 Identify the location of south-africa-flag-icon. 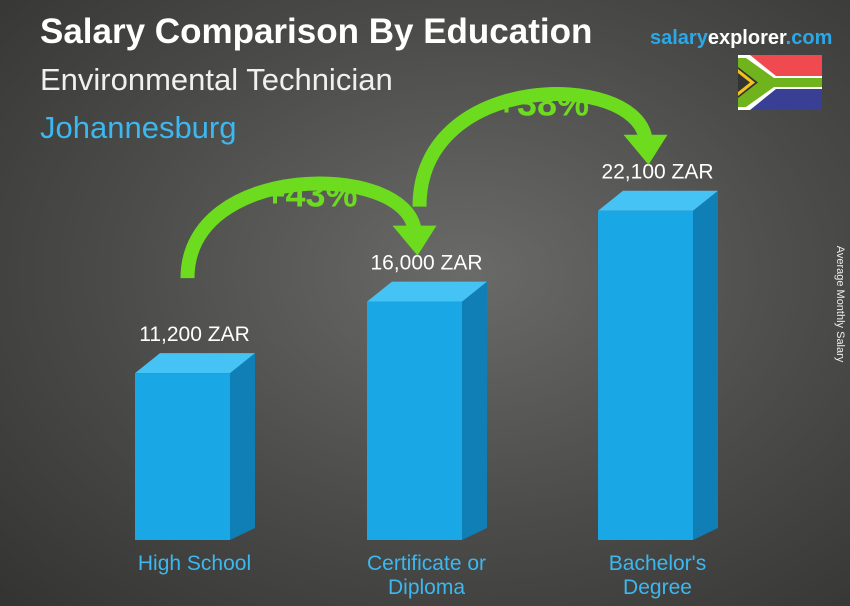
(780, 82).